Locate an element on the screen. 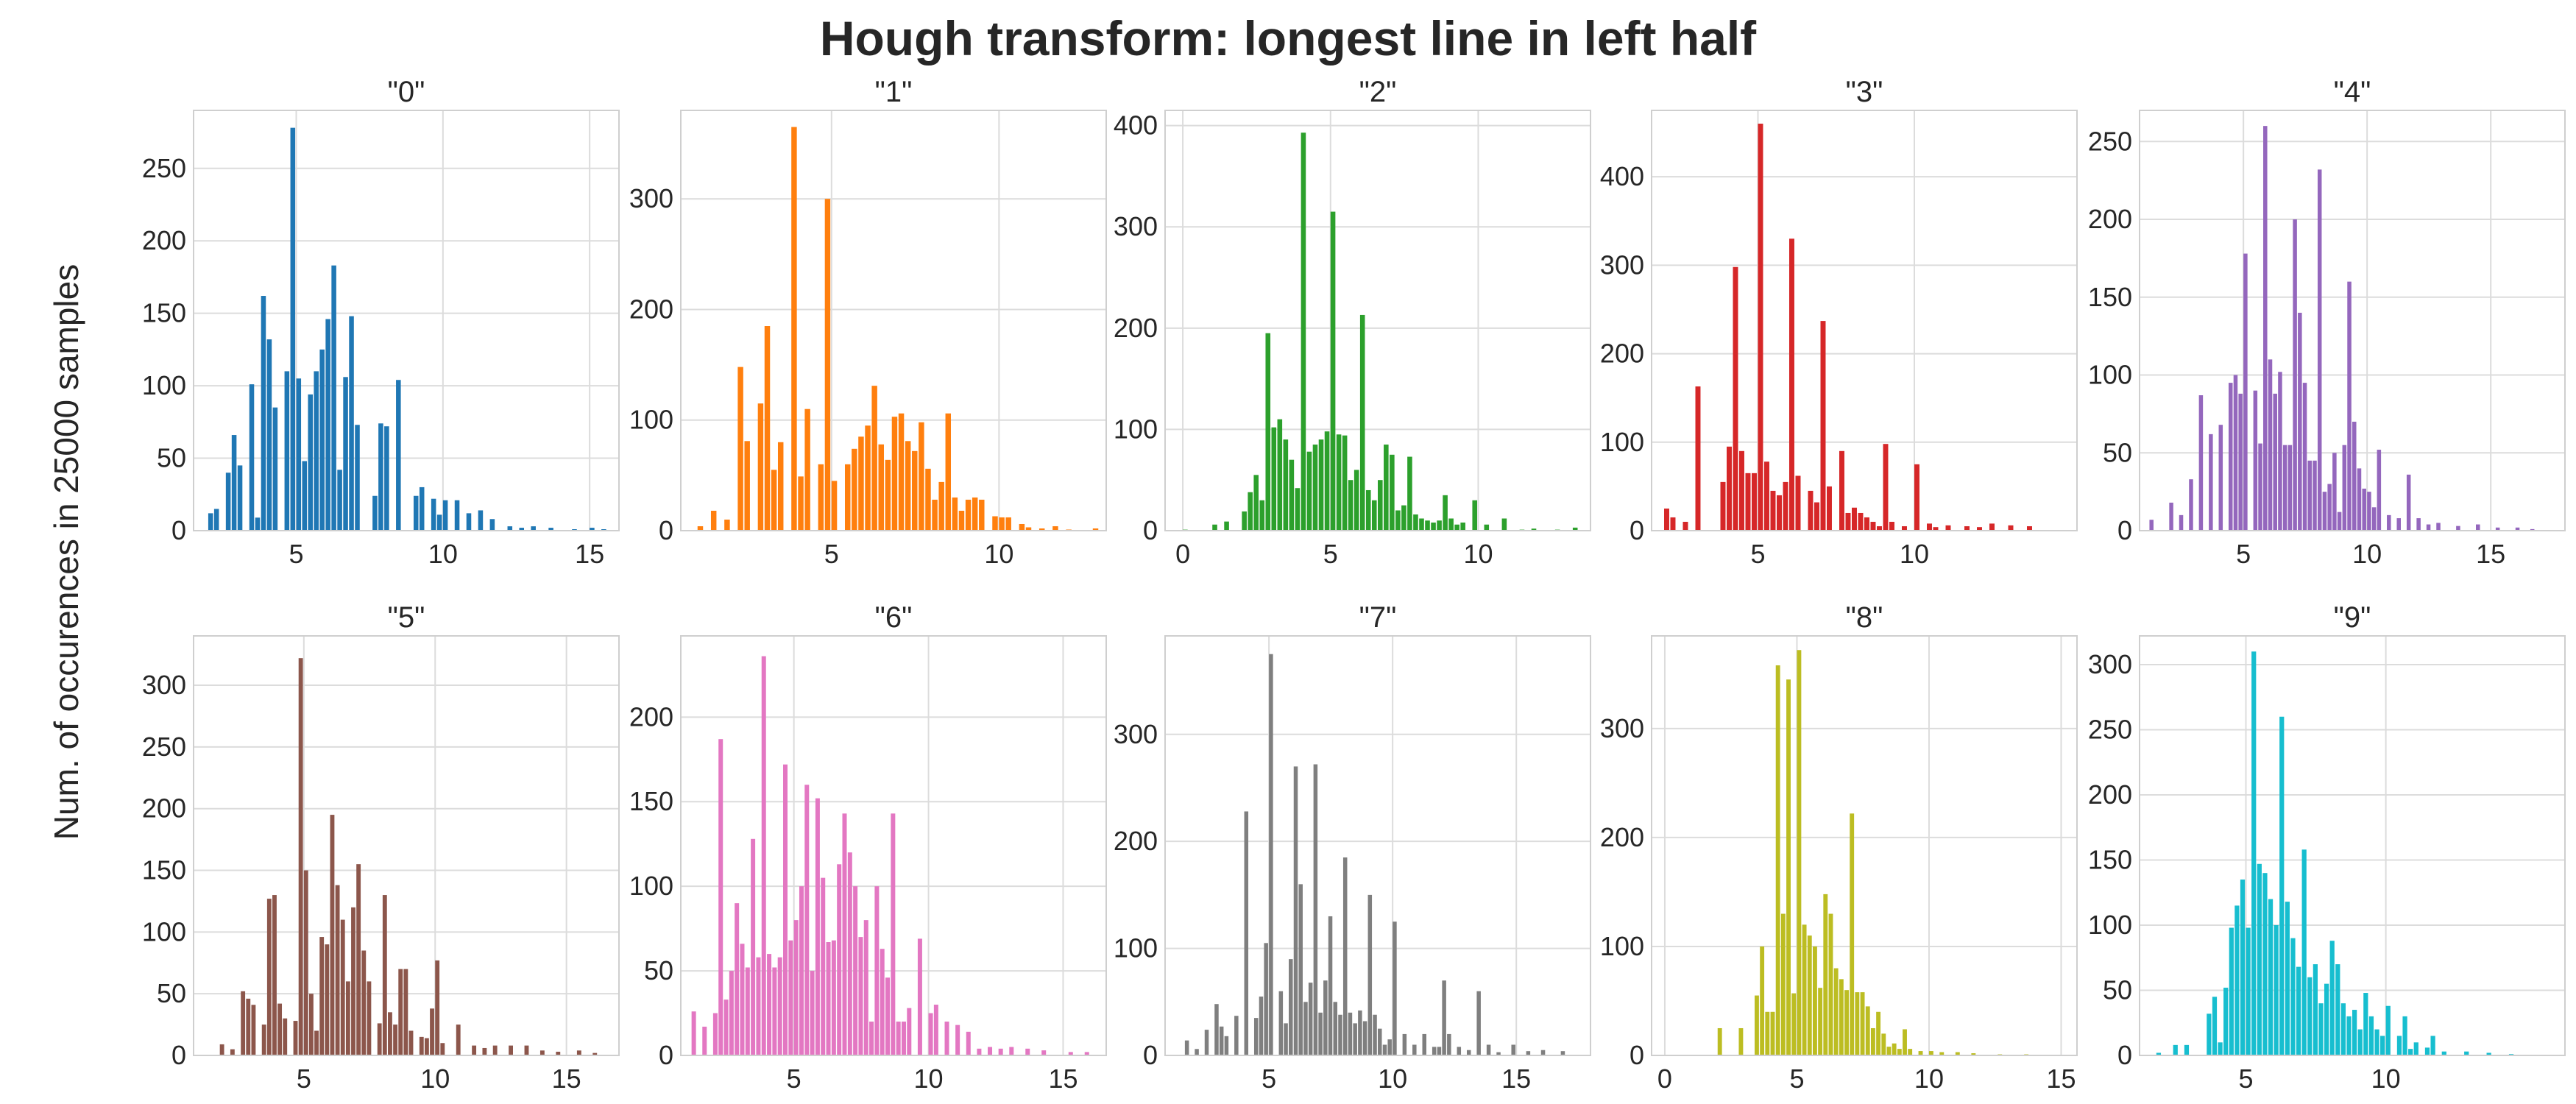 The image size is (2576, 1104). x-tick-label: 15 is located at coordinates (566, 1079).